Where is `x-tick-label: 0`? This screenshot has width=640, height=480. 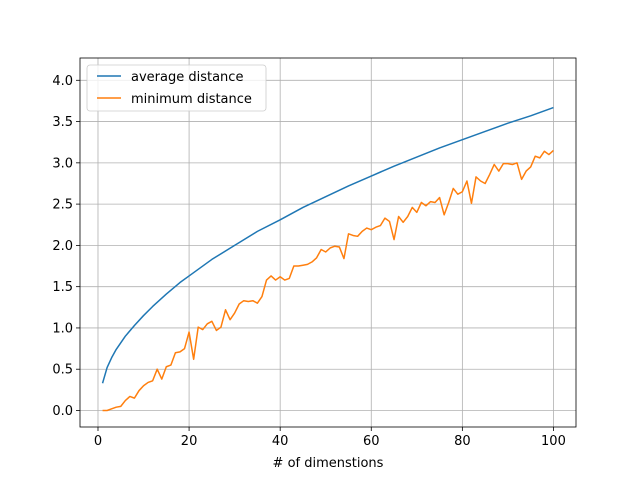 x-tick-label: 0 is located at coordinates (98, 441).